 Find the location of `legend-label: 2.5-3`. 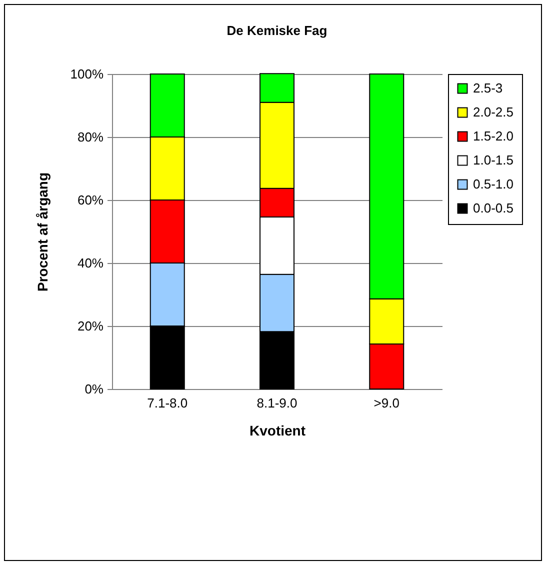

legend-label: 2.5-3 is located at coordinates (488, 88).